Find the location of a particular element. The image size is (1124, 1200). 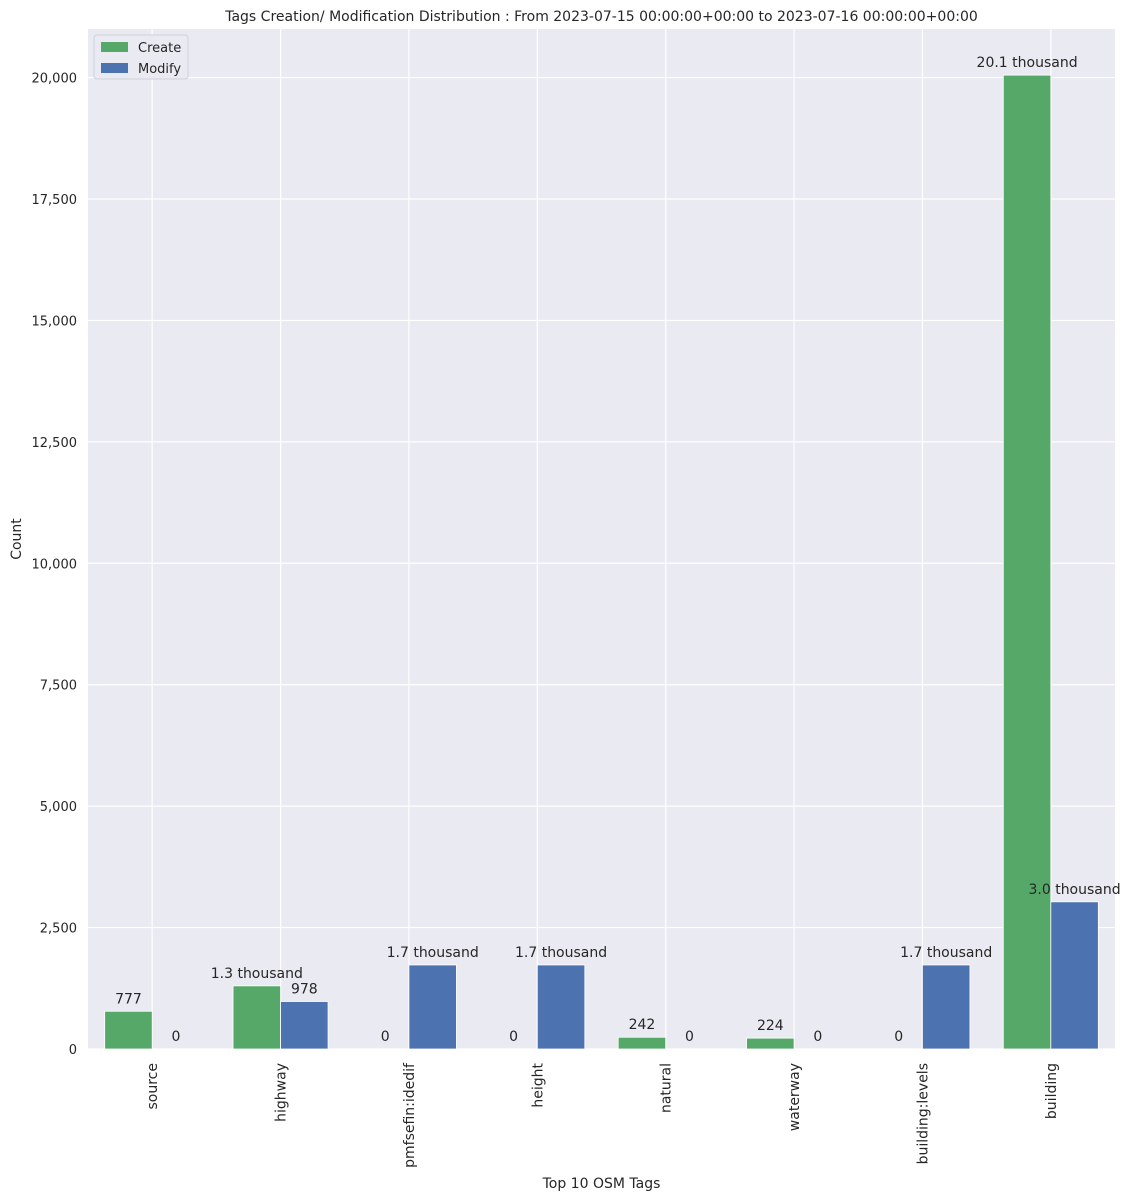

y-tick-label: 12,500 is located at coordinates (55, 443).